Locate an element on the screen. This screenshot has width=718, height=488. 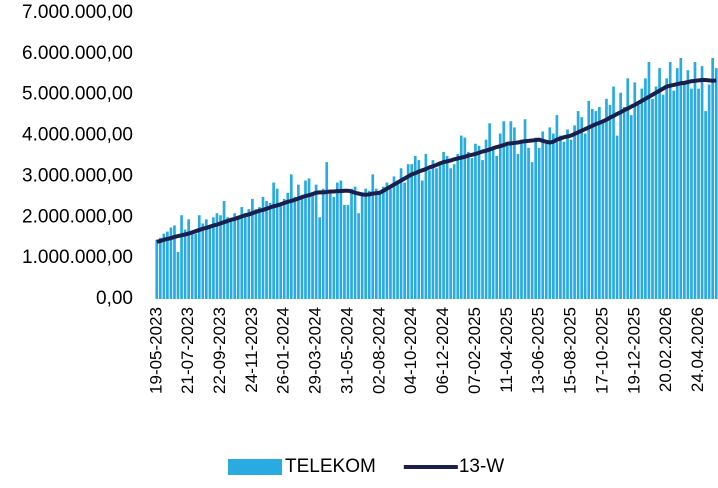
y-tick-label: 7.000.000,00 is located at coordinates (77, 12).